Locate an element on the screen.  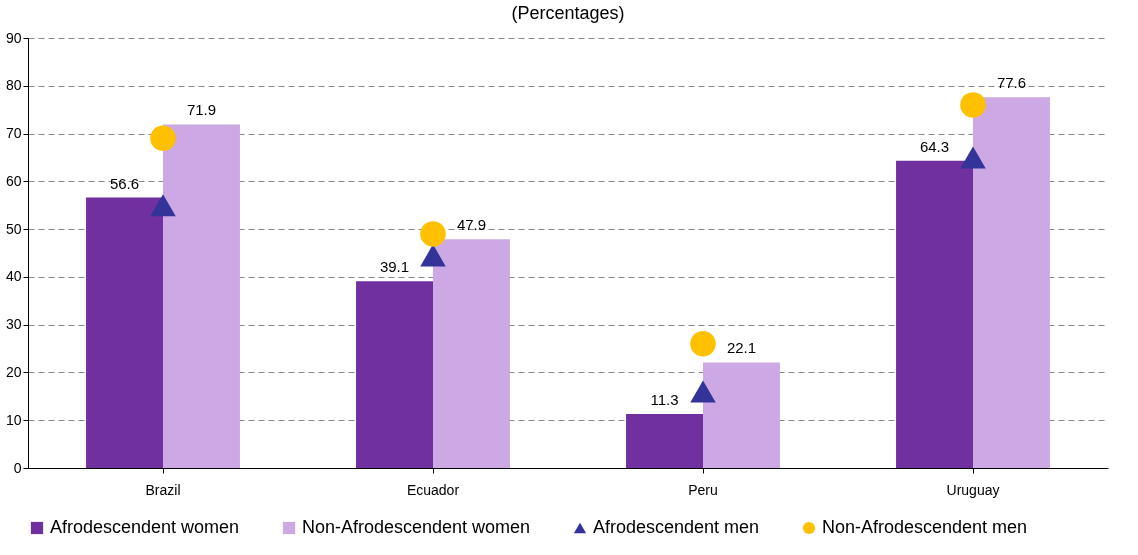
y-tick-label: 30 is located at coordinates (13, 324).